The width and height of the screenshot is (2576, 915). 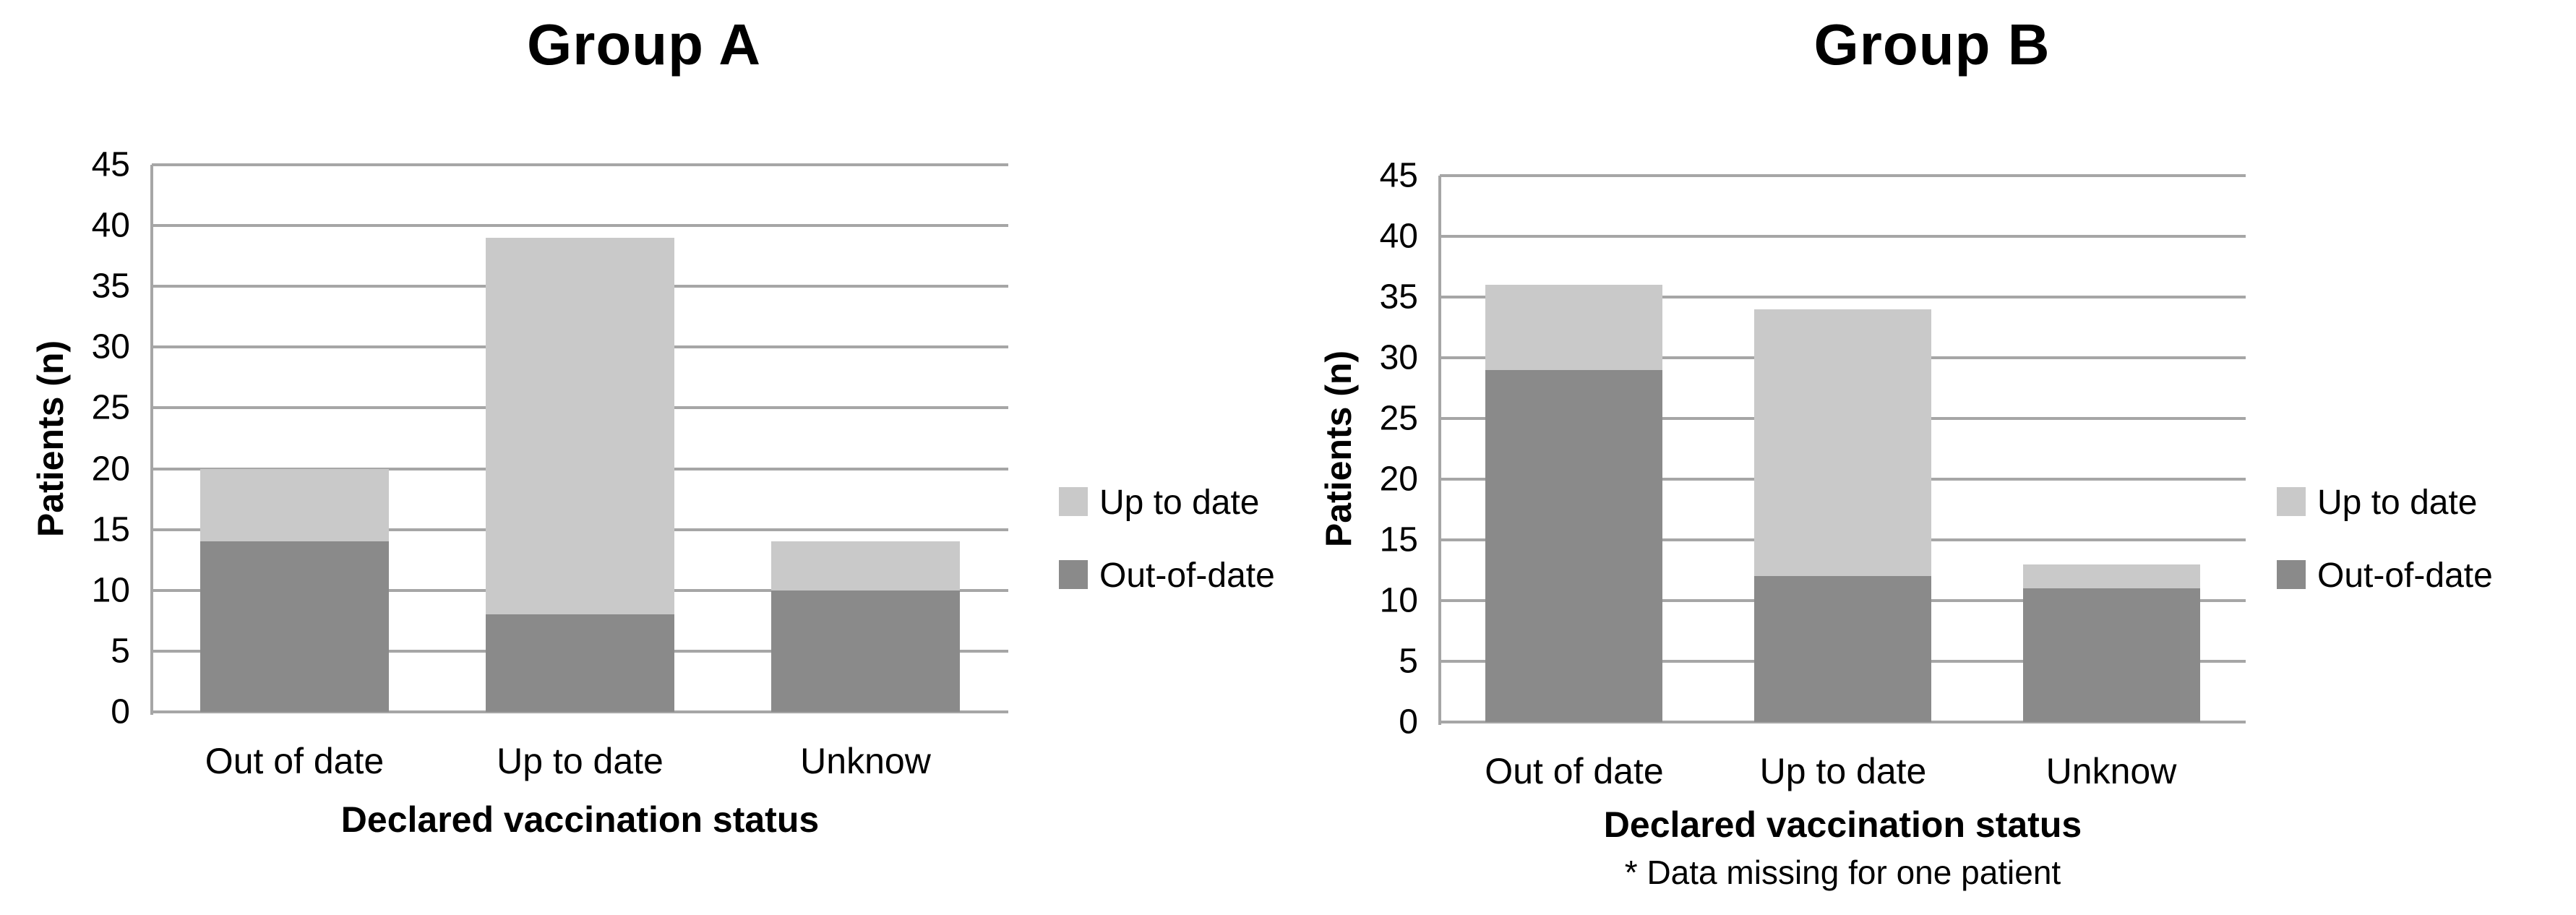 What do you see at coordinates (644, 44) in the screenshot?
I see `chart-title: Group A` at bounding box center [644, 44].